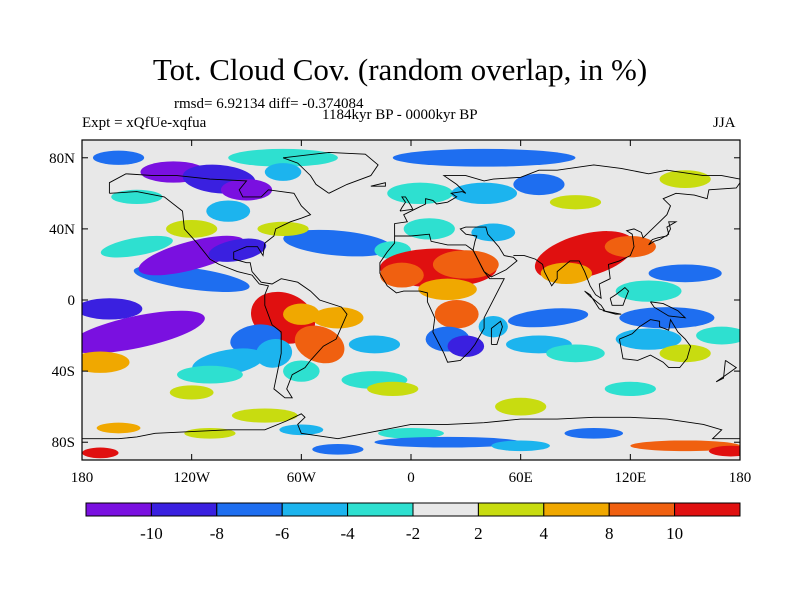 This screenshot has width=800, height=600. I want to click on lat-tick-label: 40S, so click(63, 372).